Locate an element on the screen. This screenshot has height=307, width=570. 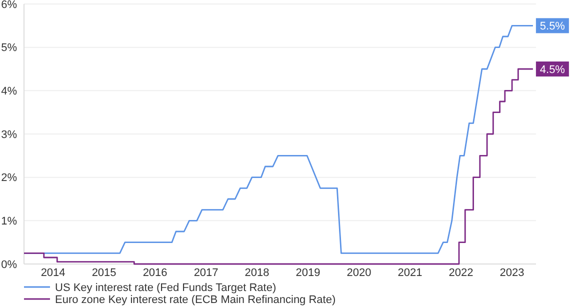
y-tick-label: 0% is located at coordinates (9, 264).